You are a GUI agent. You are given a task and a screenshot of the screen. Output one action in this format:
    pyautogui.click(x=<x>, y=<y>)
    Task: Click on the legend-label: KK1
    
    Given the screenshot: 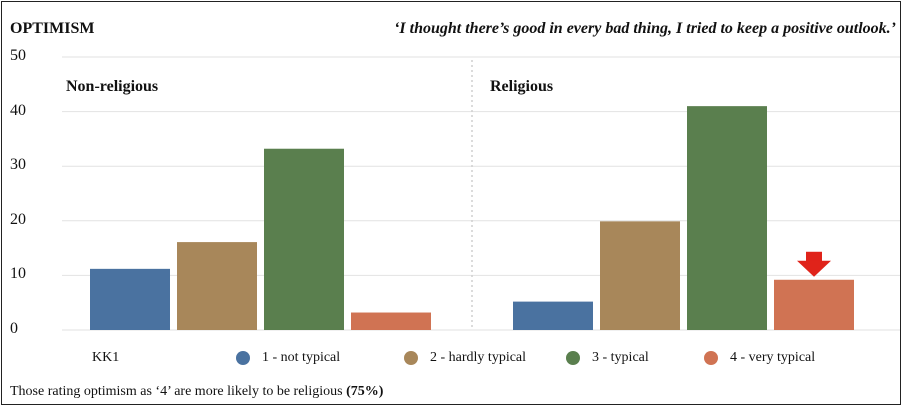 What is the action you would take?
    pyautogui.click(x=106, y=357)
    